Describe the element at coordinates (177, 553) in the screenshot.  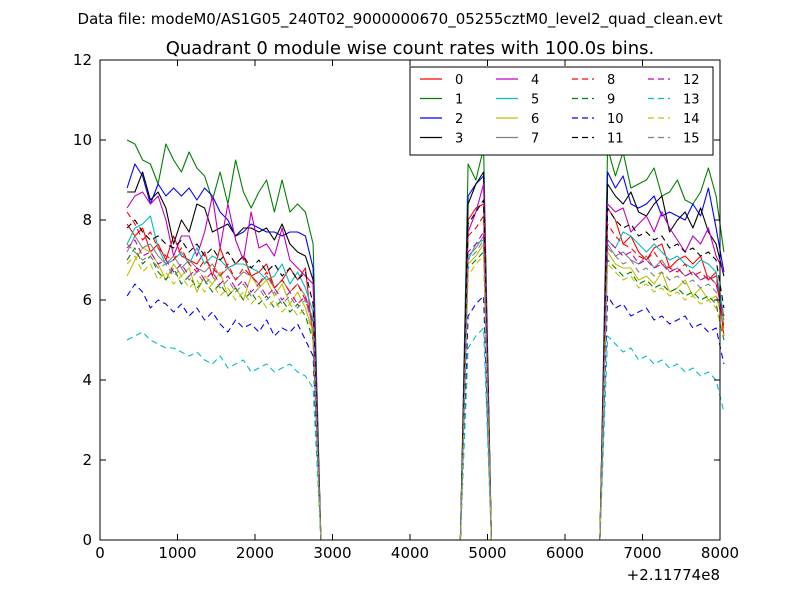
I see `x-tick-label: 1000` at that location.